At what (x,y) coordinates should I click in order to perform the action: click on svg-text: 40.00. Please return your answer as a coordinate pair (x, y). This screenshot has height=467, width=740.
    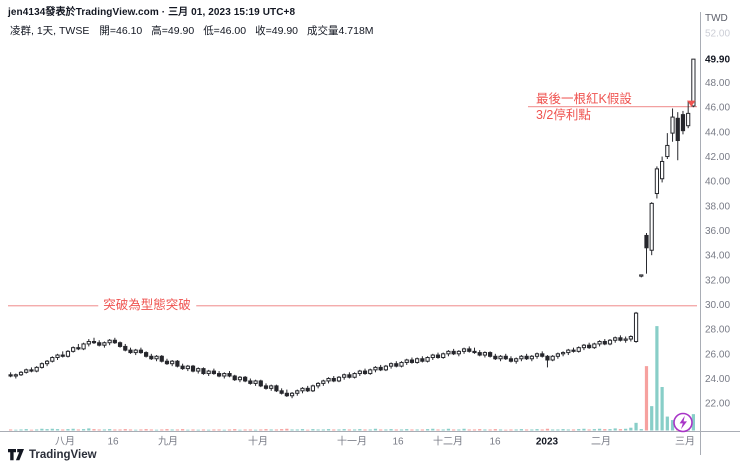
    Looking at the image, I should click on (717, 182).